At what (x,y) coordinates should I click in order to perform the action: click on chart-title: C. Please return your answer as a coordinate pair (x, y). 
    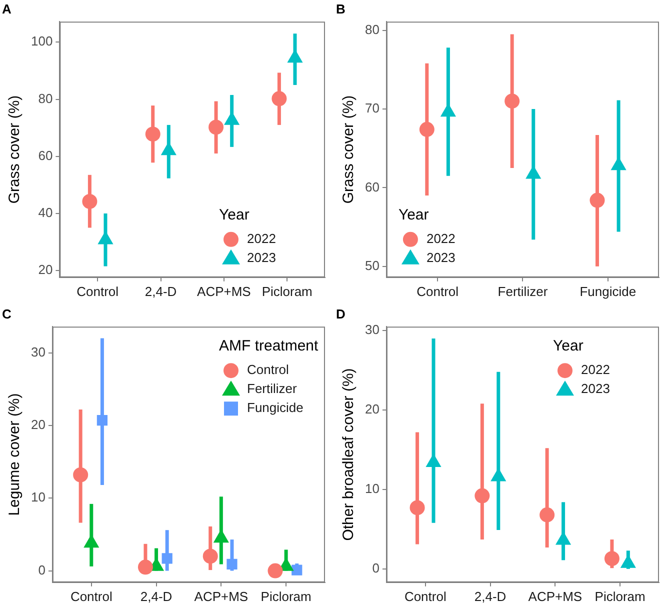
    Looking at the image, I should click on (7, 314).